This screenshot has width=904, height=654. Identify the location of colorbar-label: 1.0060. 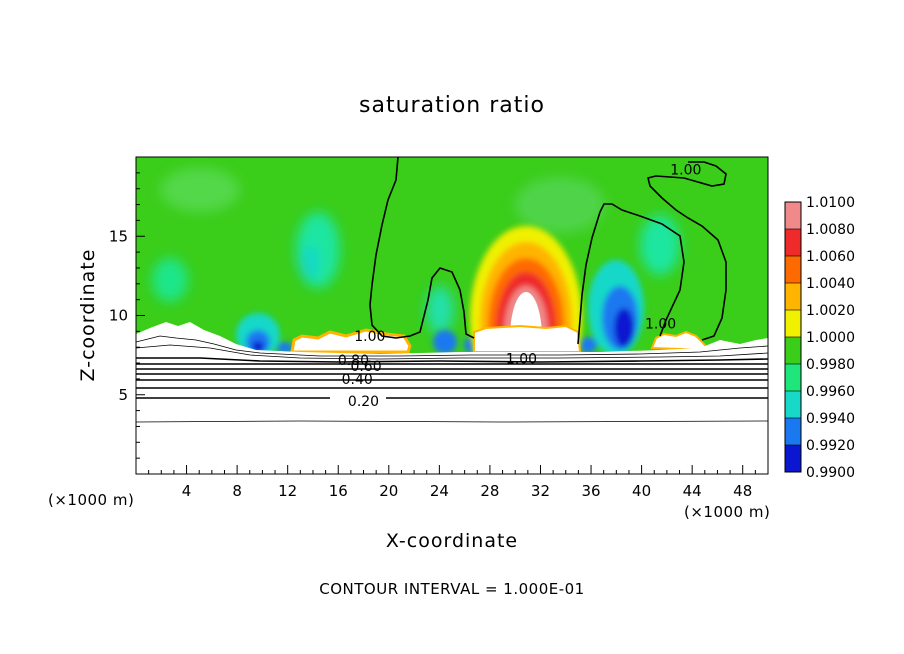
(830, 257).